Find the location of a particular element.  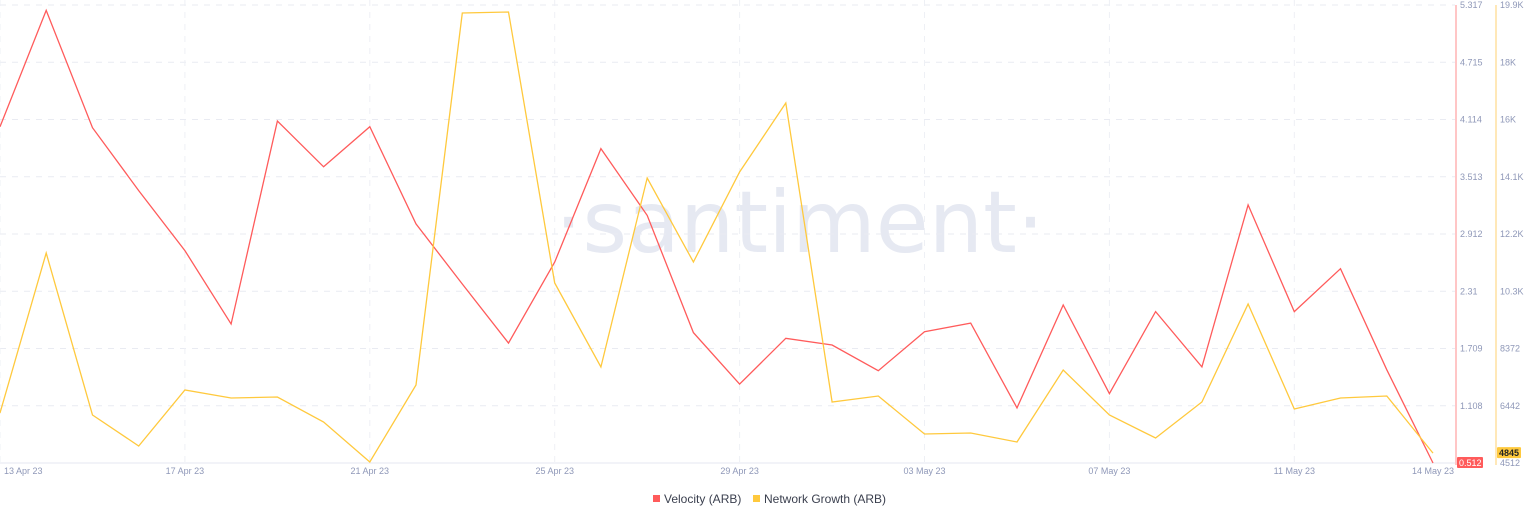

network-growth-tick-label: 14.1K is located at coordinates (1512, 177).